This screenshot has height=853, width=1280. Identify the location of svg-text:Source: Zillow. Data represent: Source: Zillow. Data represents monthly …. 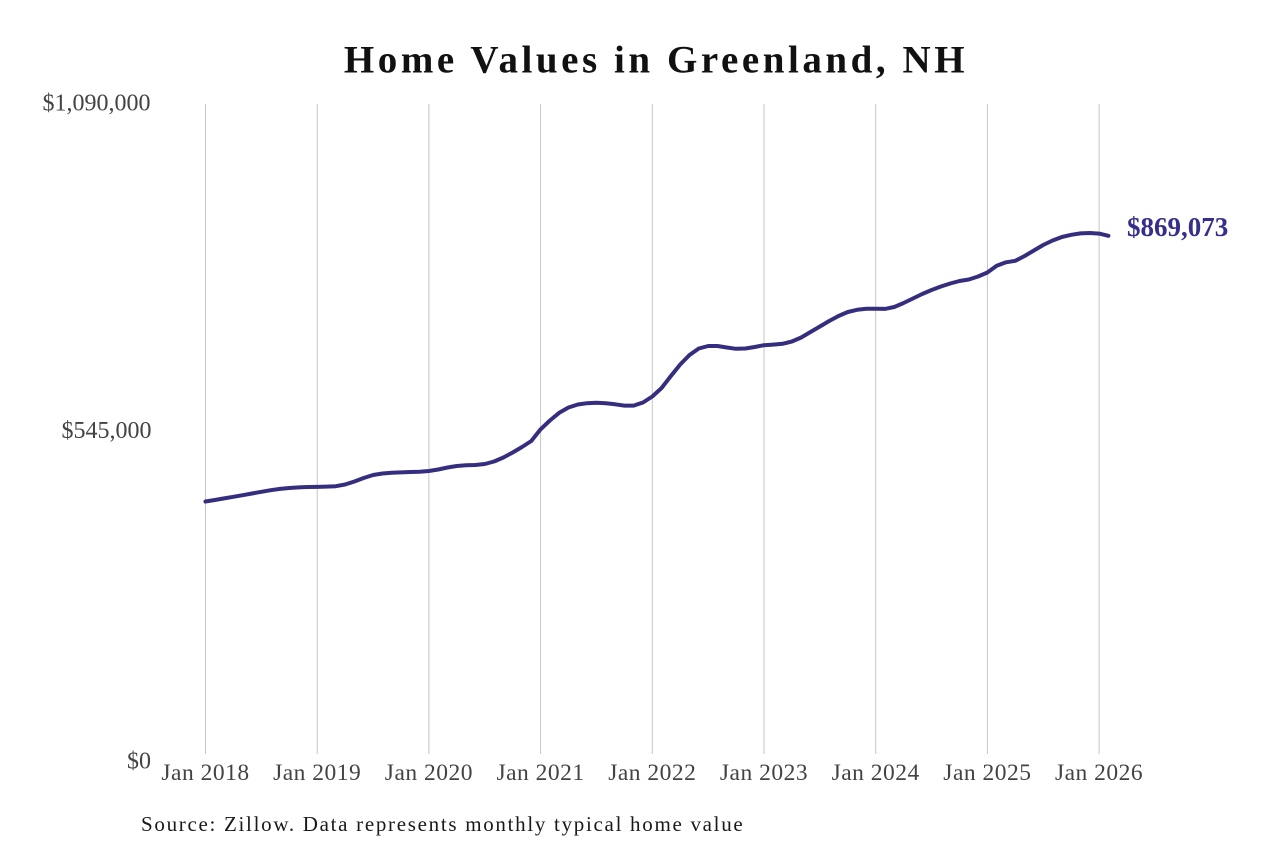
(442, 824).